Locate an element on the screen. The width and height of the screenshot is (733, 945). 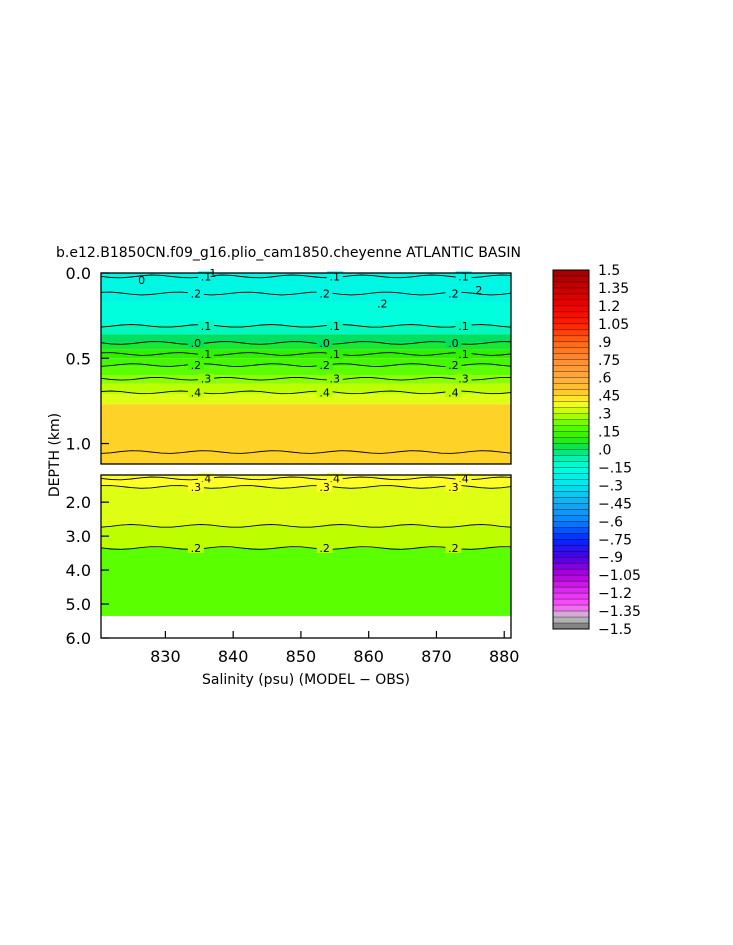
colorbar-label: .3 is located at coordinates (604, 415).